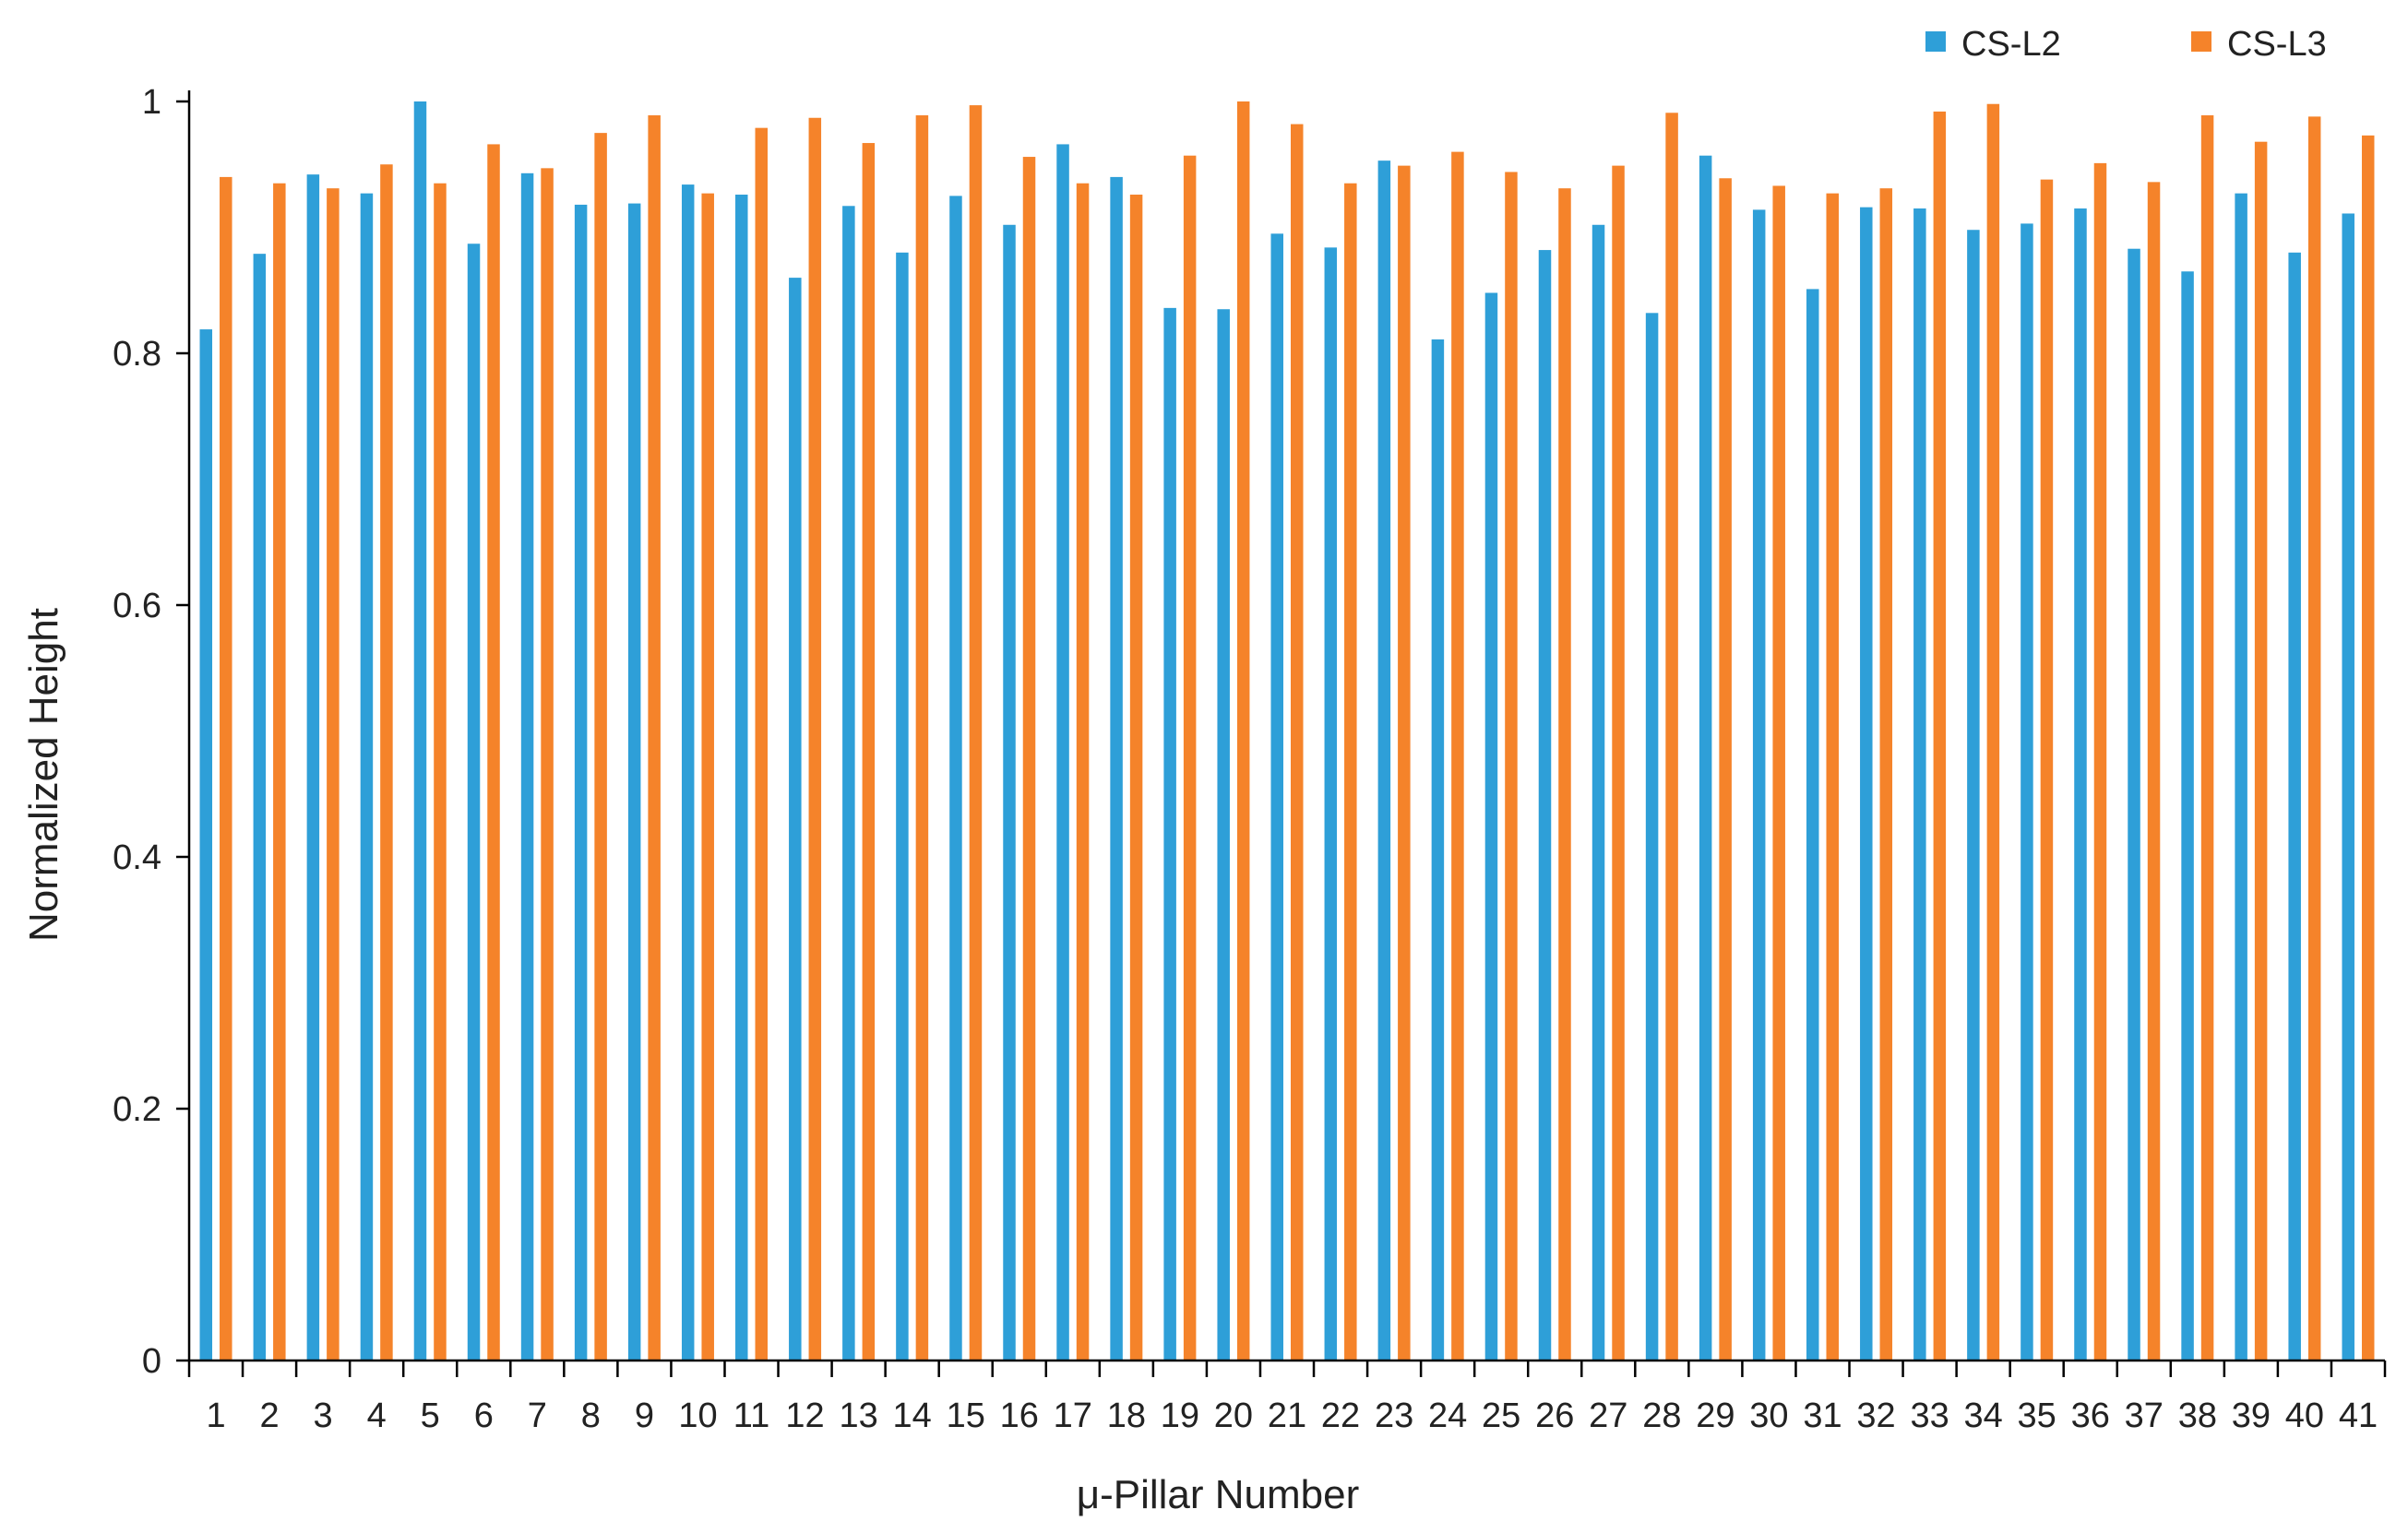 The image size is (2408, 1533). What do you see at coordinates (1982, 1416) in the screenshot?
I see `x-tick-label: 34` at bounding box center [1982, 1416].